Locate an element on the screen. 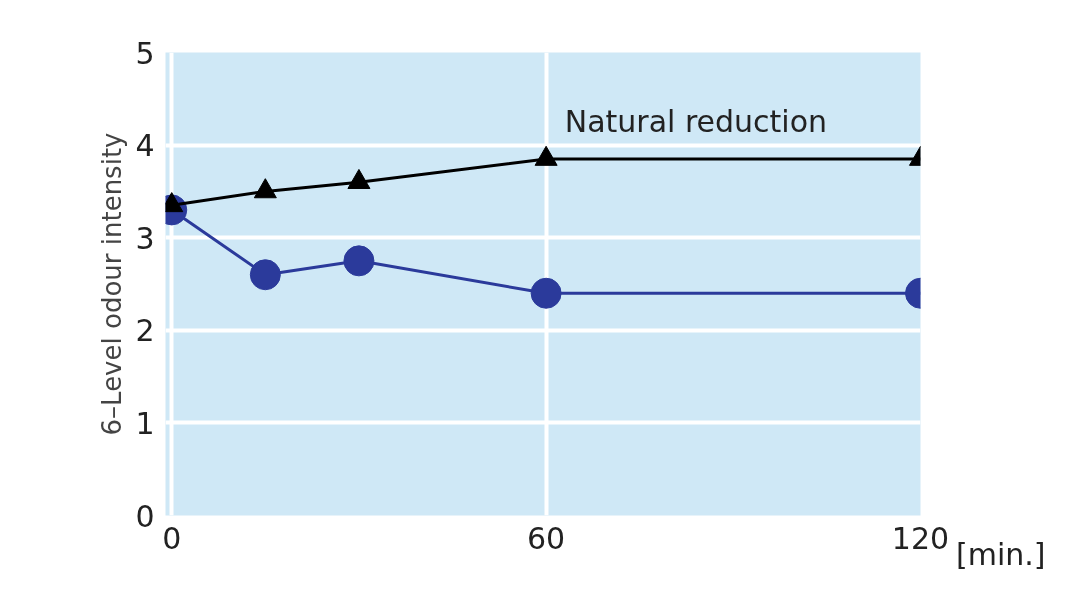 This screenshot has height=590, width=1080. x-tick-label: 60 is located at coordinates (546, 538).